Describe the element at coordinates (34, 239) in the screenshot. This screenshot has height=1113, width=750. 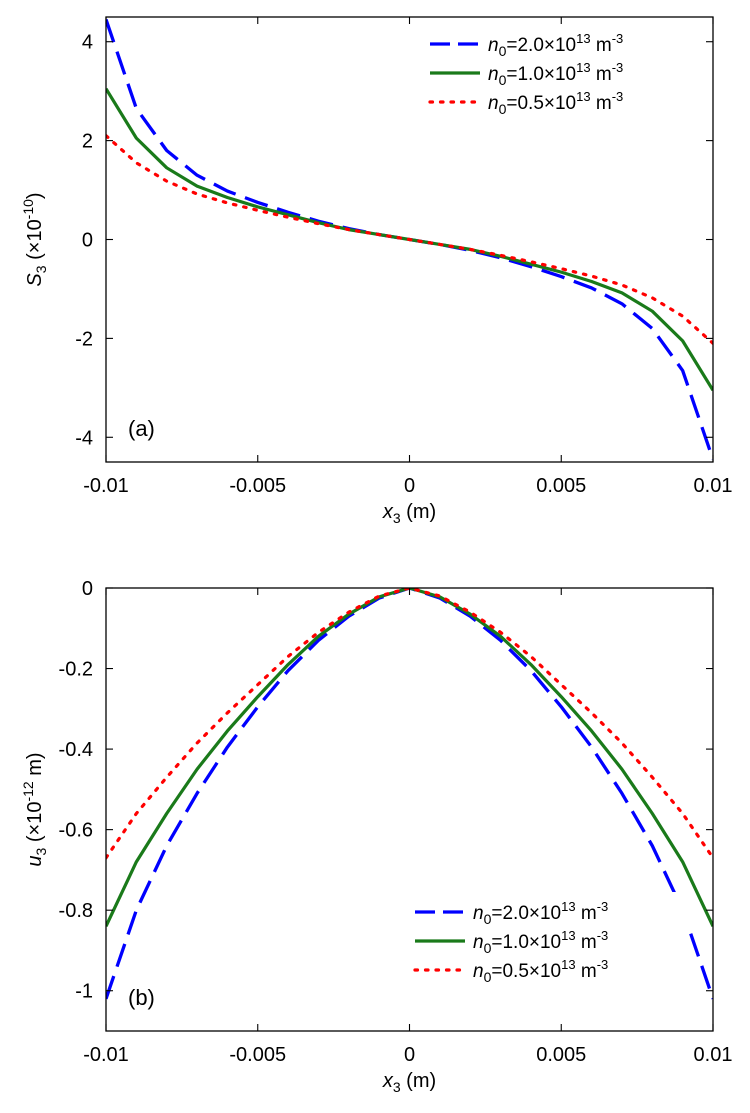
I see `y-axis-label: S3 (×10-10)` at that location.